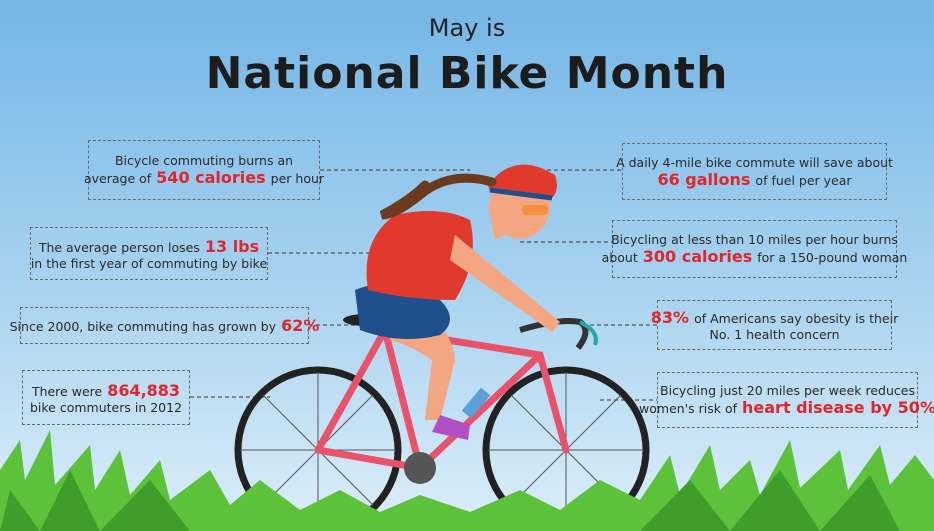 This screenshot has height=531, width=934. I want to click on fact-text: about, so click(619, 257).